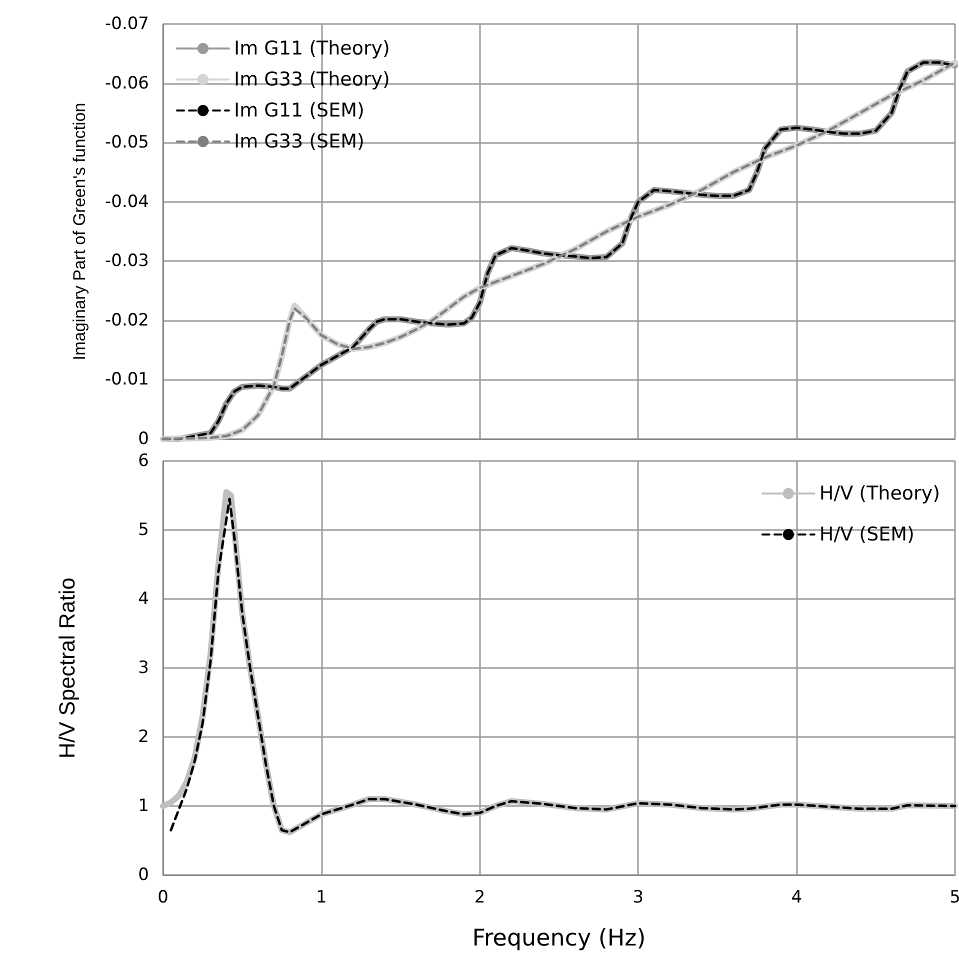 The width and height of the screenshot is (959, 958). What do you see at coordinates (143, 599) in the screenshot?
I see `y-tick-label: 4` at bounding box center [143, 599].